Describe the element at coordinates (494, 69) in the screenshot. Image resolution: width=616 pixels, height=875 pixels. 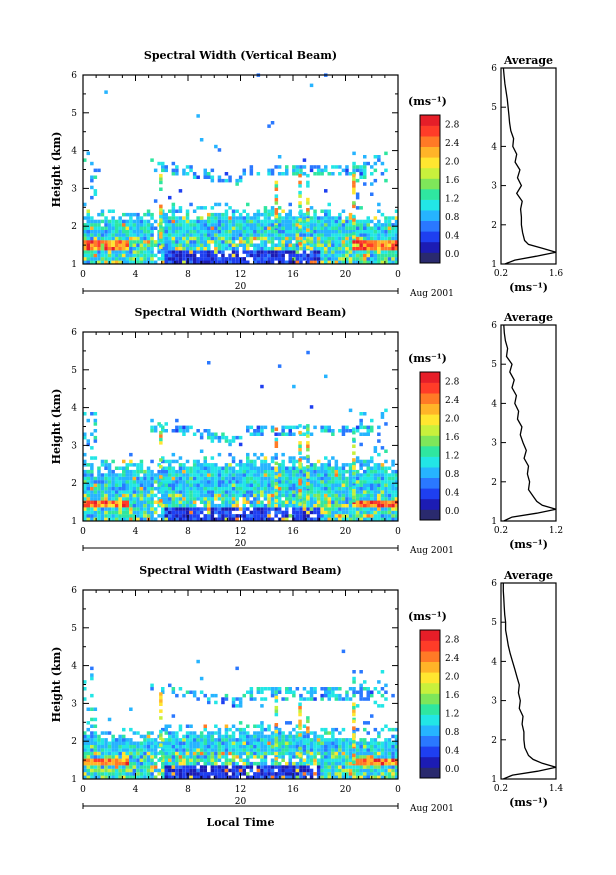
I see `avg-y-tick-label: 6` at that location.